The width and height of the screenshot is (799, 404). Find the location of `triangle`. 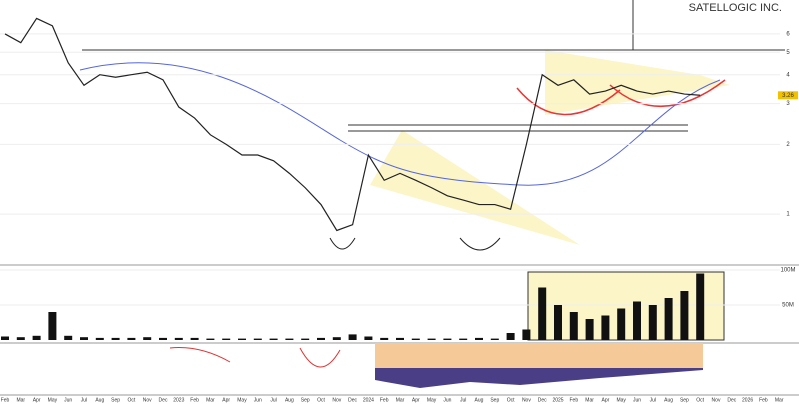

triangle is located at coordinates (637, 82).